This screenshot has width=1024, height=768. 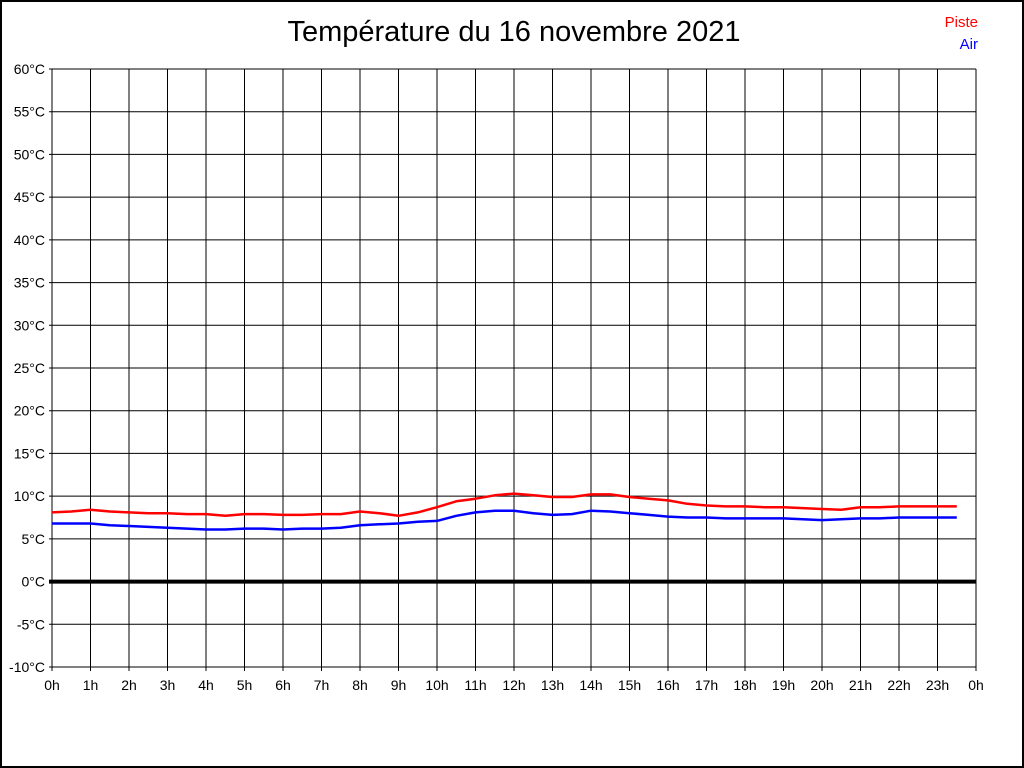 I want to click on y-tick-label: 25°C, so click(x=29, y=368).